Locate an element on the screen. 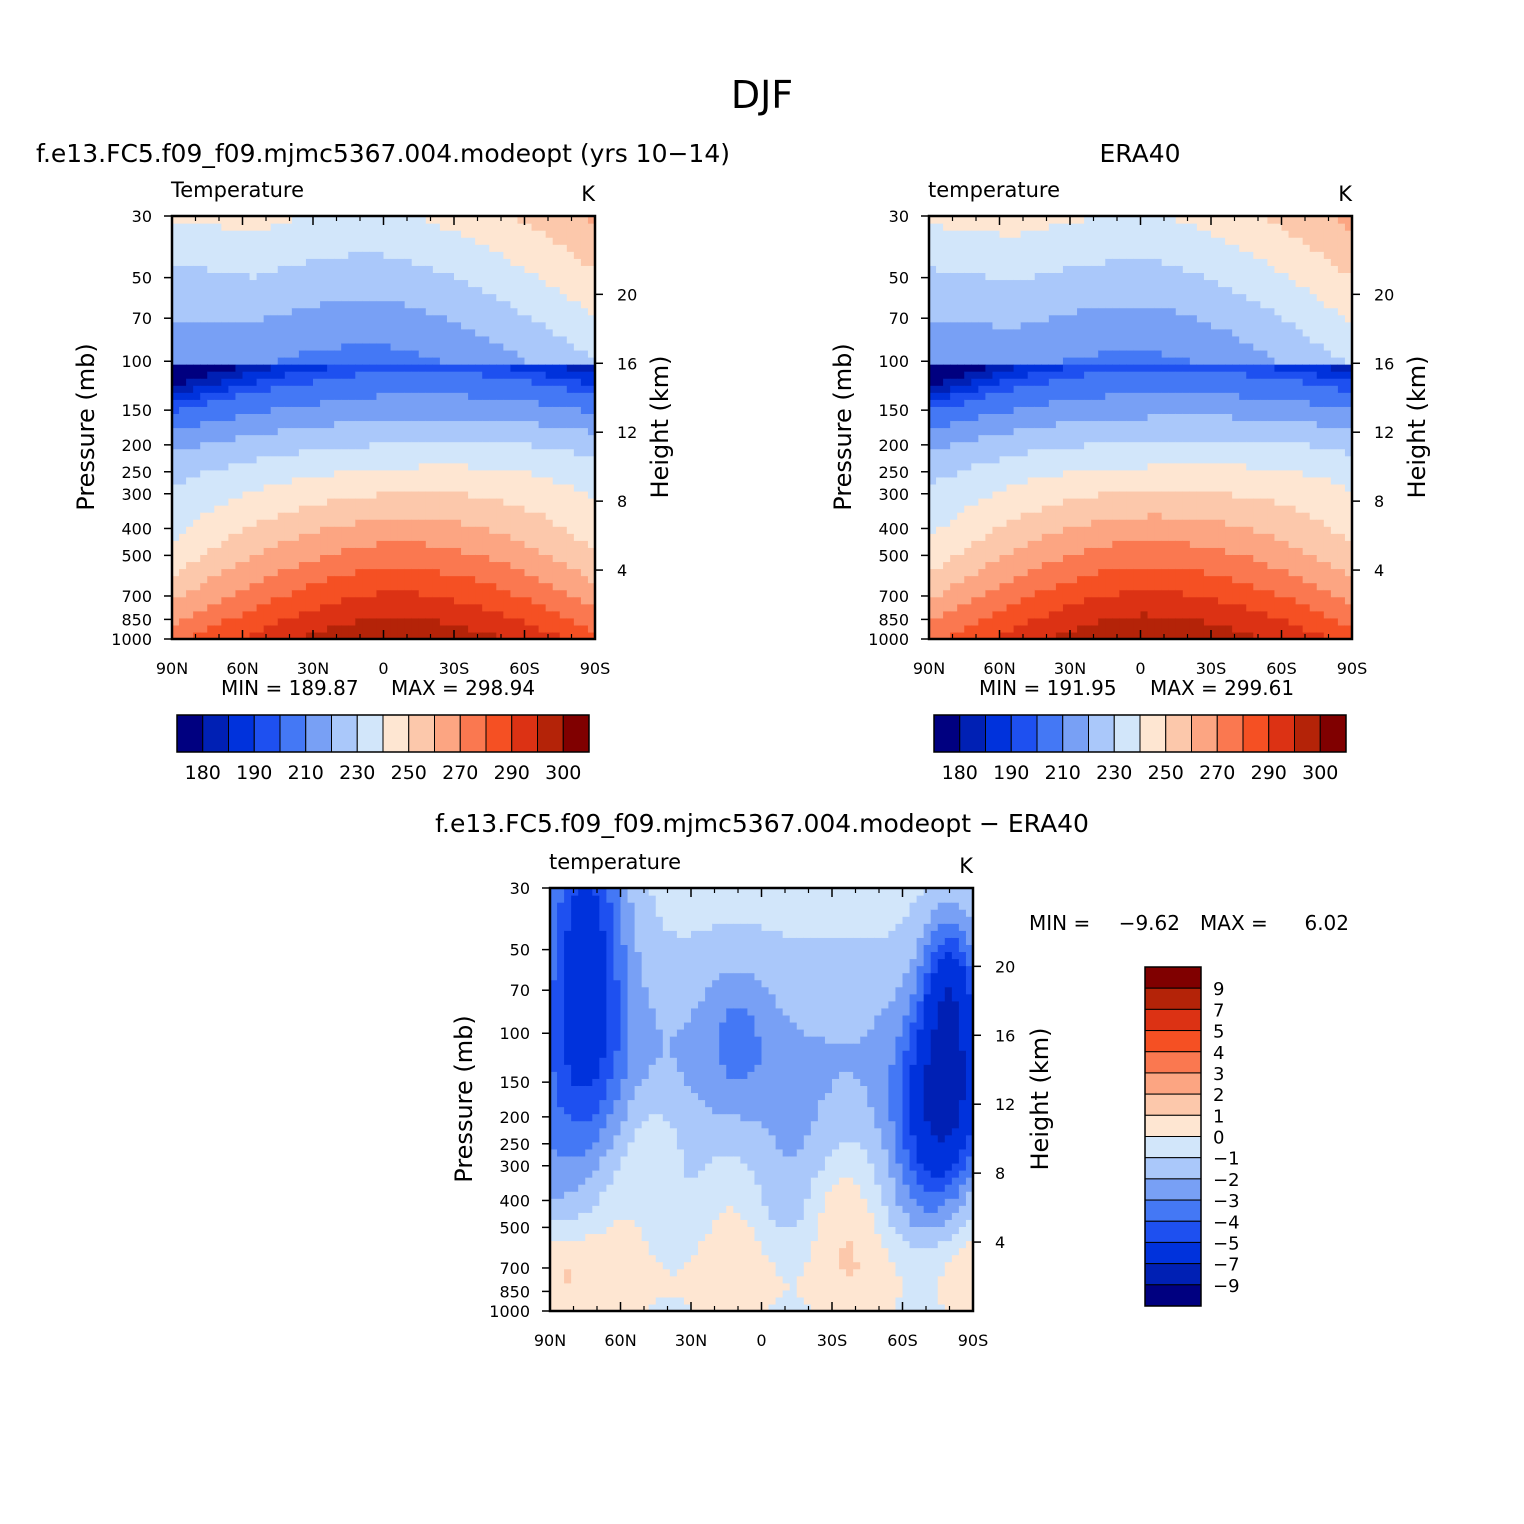 The height and width of the screenshot is (1524, 1524). panel-diff-max-label: MAX = is located at coordinates (1234, 923).